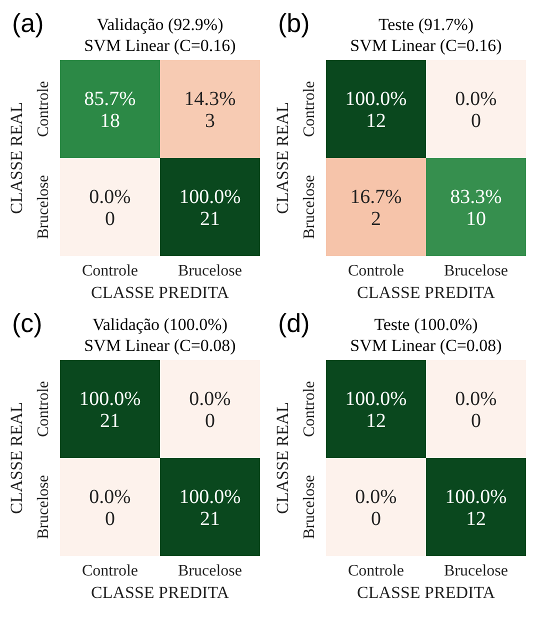  What do you see at coordinates (476, 219) in the screenshot?
I see `annotation: 10` at bounding box center [476, 219].